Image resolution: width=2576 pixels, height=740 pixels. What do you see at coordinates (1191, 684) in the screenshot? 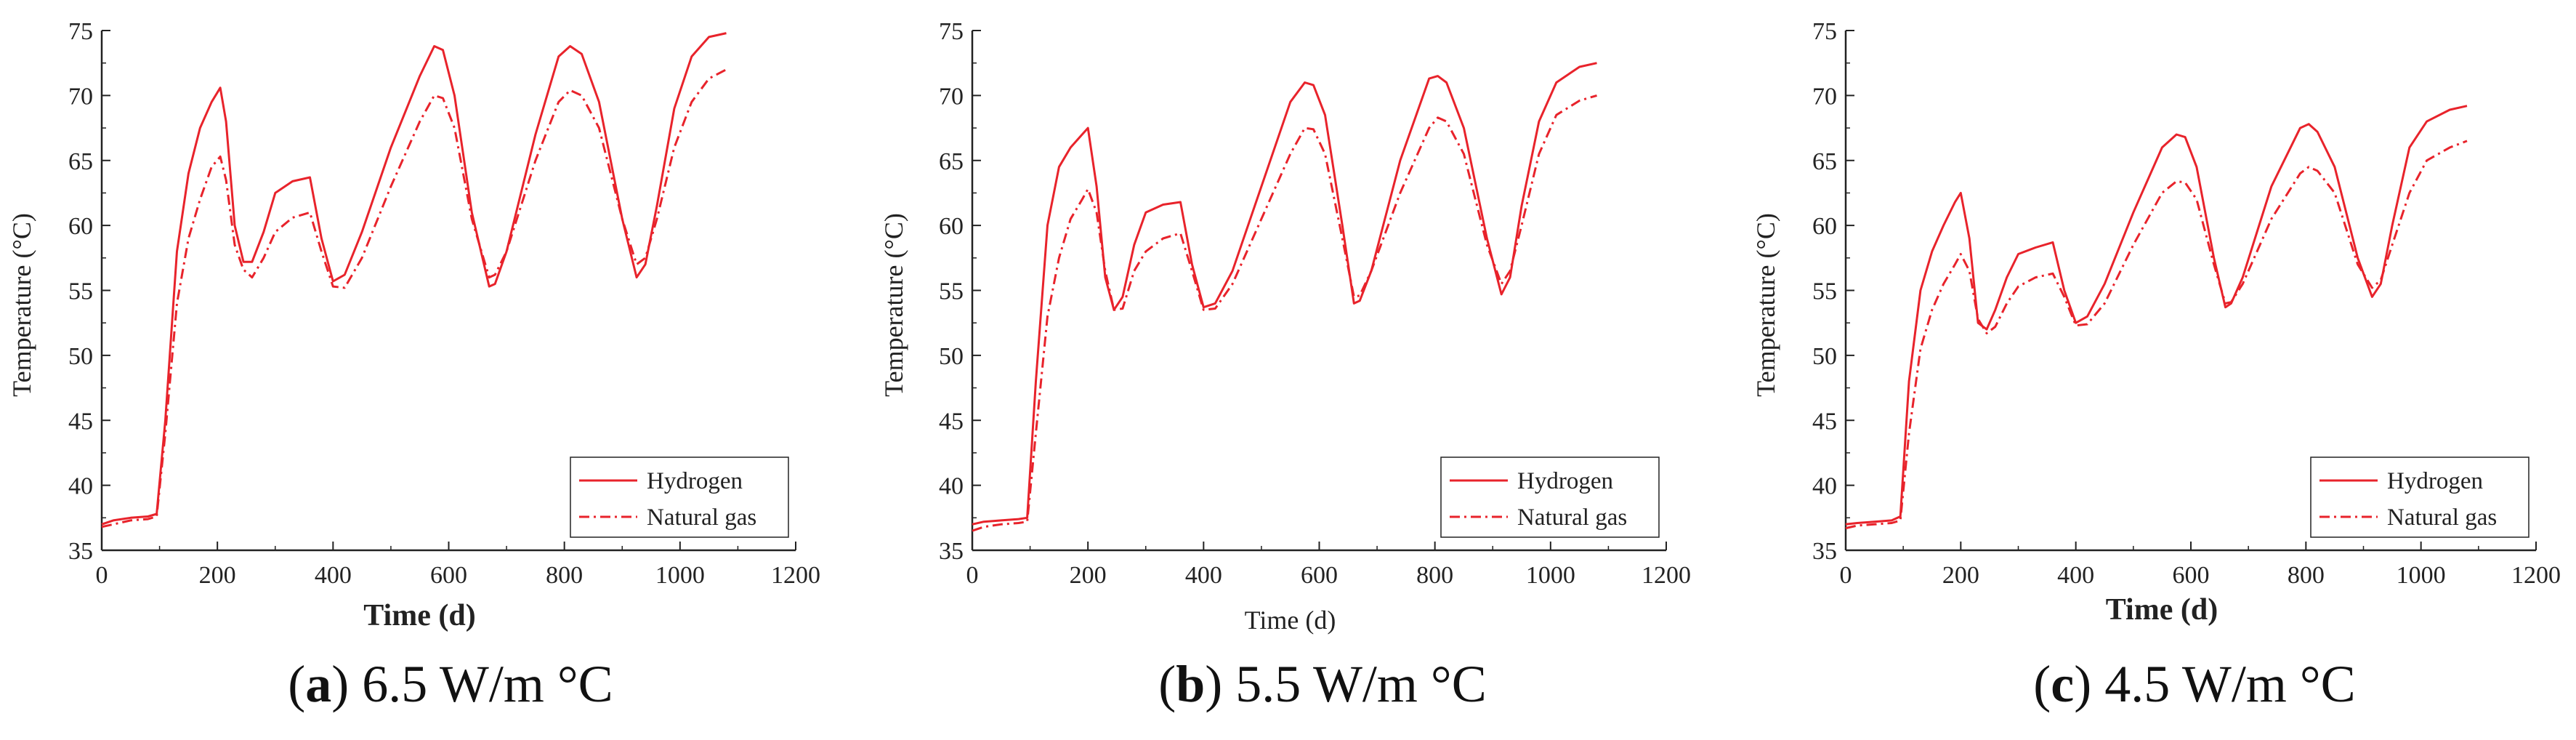
I see `caption-b-letter: b` at bounding box center [1191, 684].